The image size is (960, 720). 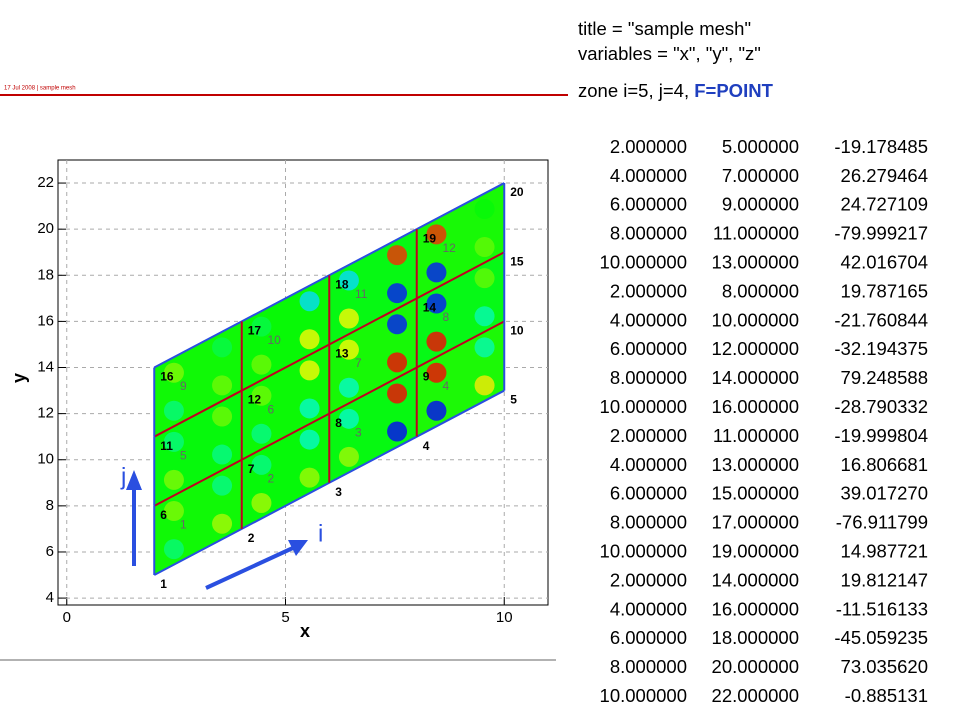 What do you see at coordinates (50, 551) in the screenshot?
I see `y-tick-label: 6` at bounding box center [50, 551].